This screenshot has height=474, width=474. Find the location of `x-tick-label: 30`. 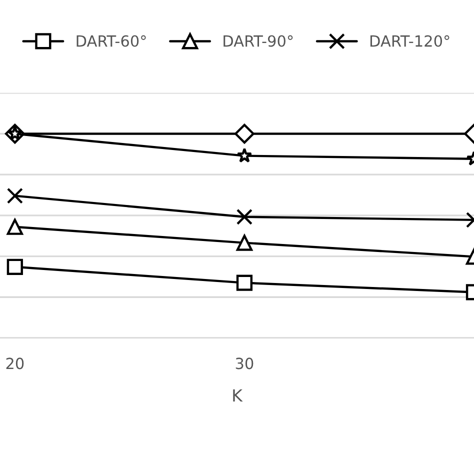

x-tick-label: 30 is located at coordinates (245, 364).